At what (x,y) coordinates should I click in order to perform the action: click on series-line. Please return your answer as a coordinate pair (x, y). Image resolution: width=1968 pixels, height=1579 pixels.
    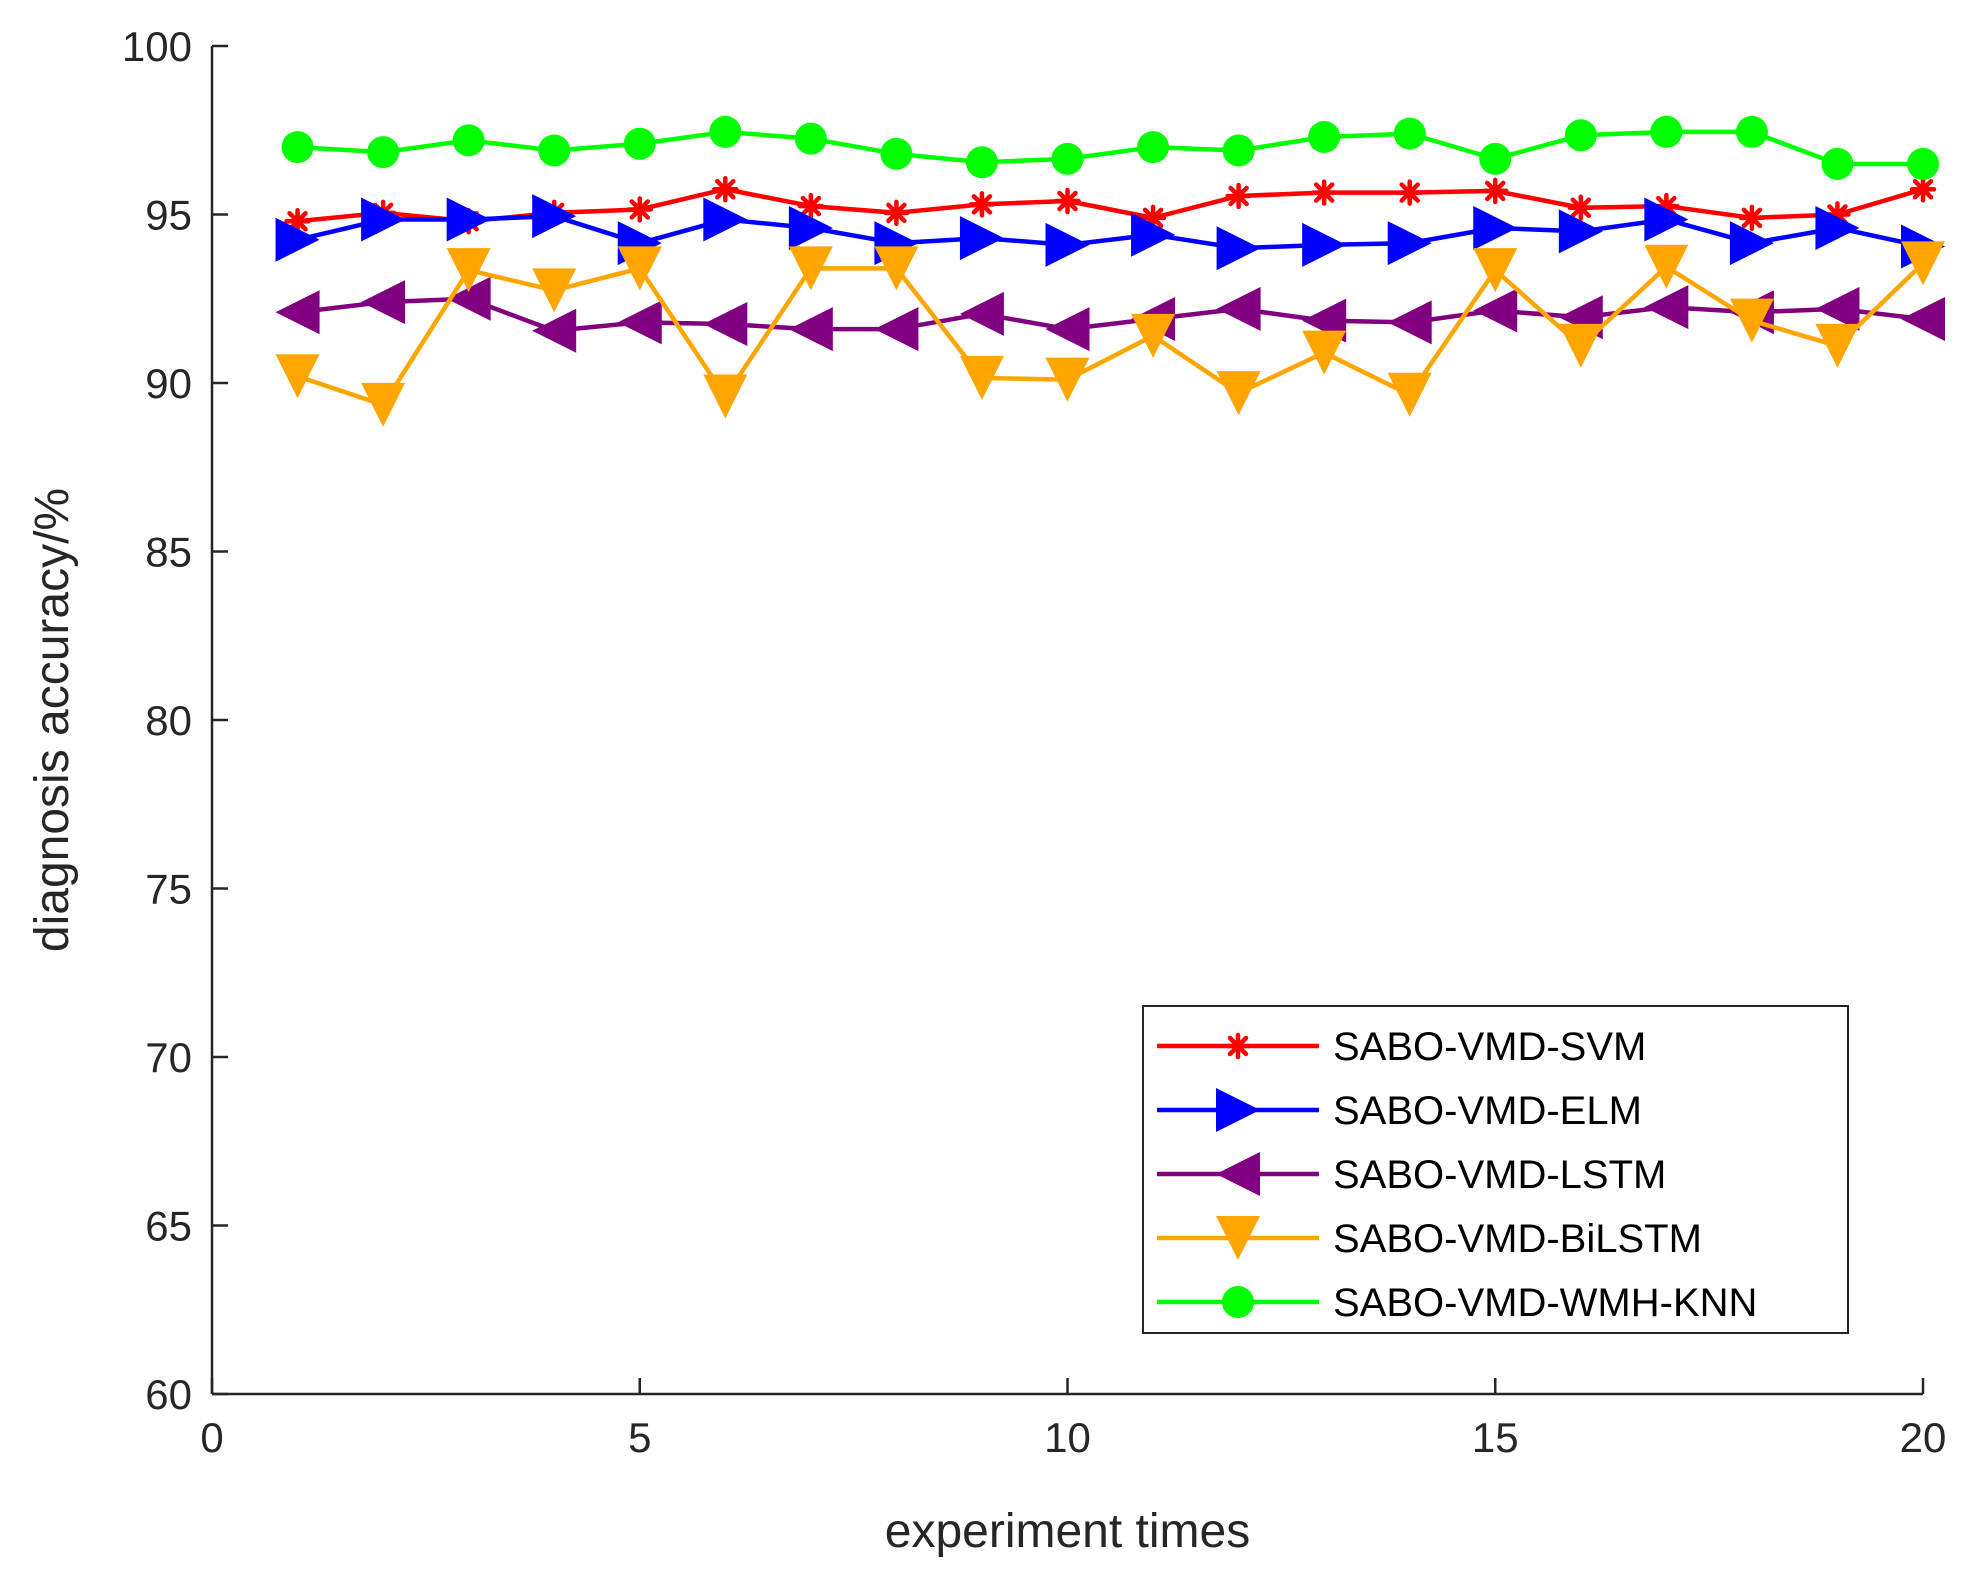
    Looking at the image, I should click on (1110, 334).